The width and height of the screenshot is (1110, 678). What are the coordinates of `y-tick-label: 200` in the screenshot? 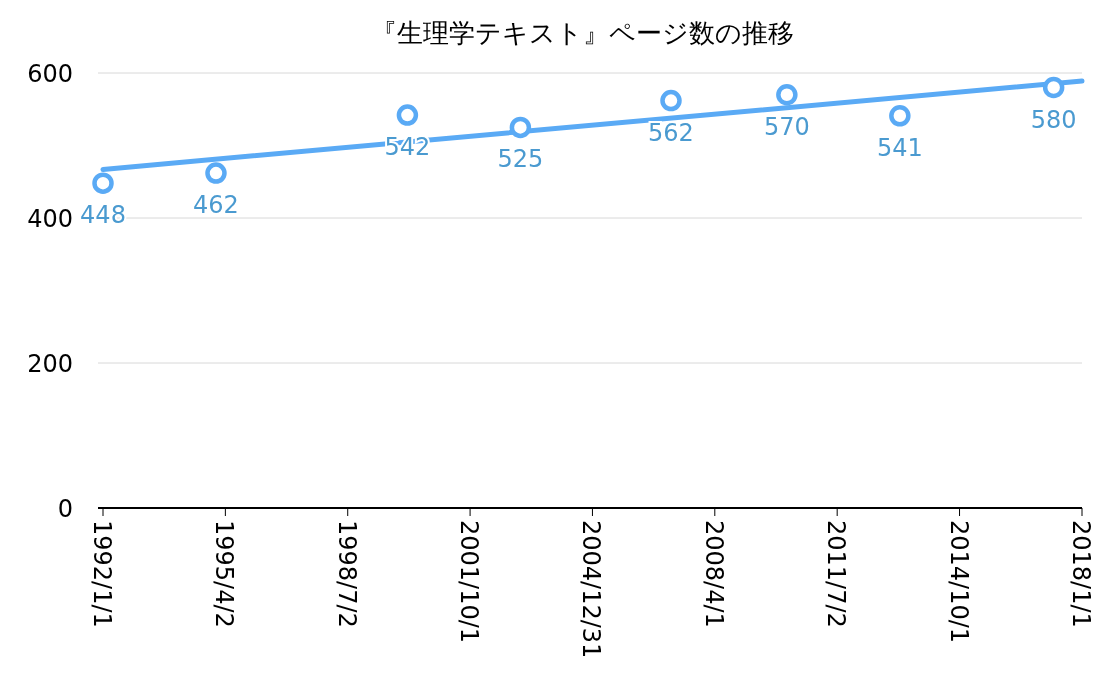 It's located at (50, 364).